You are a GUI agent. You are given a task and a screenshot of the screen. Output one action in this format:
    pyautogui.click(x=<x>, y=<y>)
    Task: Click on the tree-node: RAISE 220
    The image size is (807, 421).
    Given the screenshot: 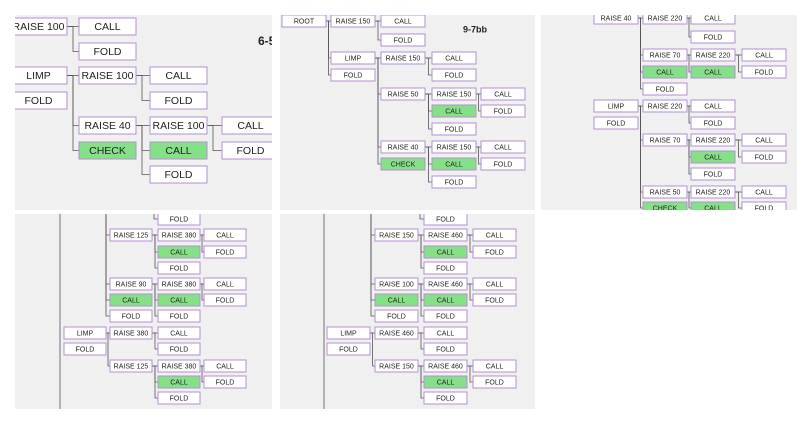 What is the action you would take?
    pyautogui.click(x=713, y=55)
    